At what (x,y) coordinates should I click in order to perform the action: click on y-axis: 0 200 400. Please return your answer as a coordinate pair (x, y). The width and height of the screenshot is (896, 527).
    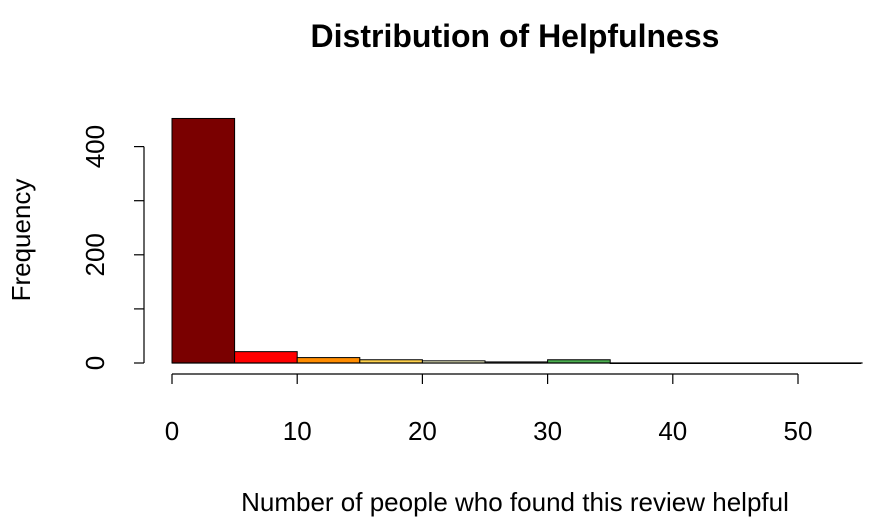
    Looking at the image, I should click on (112, 247).